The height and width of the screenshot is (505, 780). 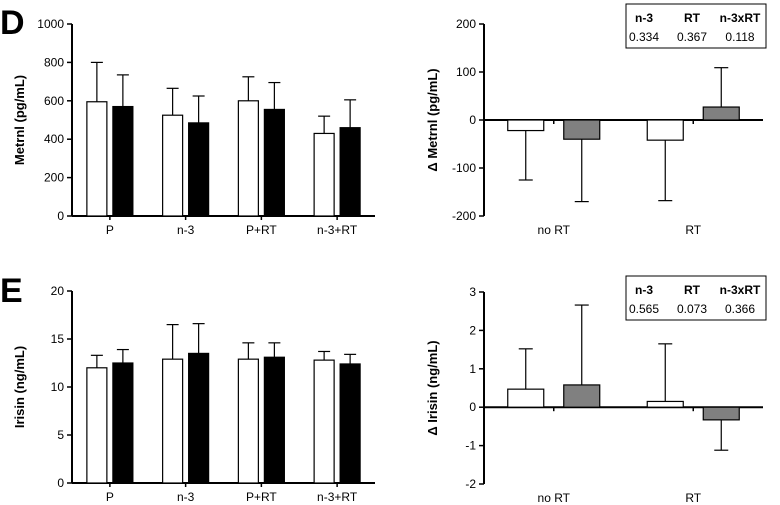 I want to click on y-tick-label: -200, so click(x=464, y=216).